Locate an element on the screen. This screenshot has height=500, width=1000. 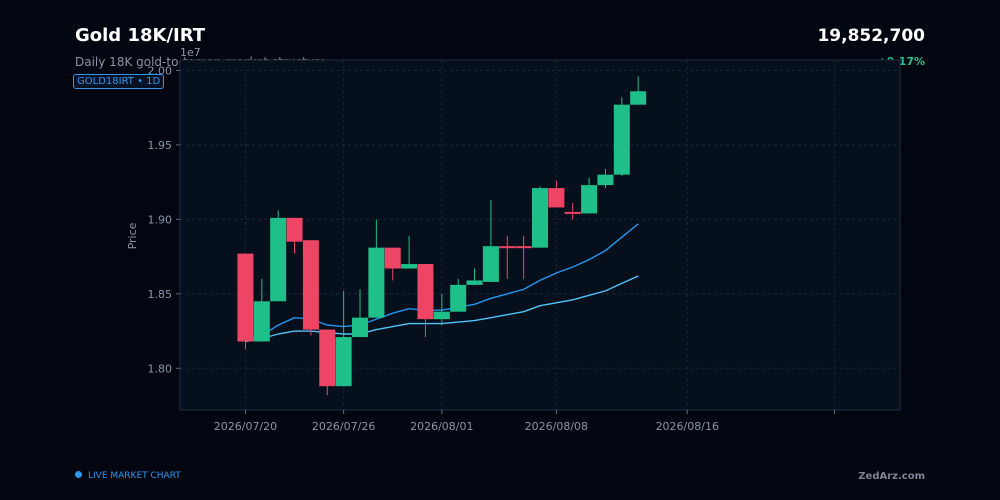
y-tick-label: 1.90 is located at coordinates (160, 219).